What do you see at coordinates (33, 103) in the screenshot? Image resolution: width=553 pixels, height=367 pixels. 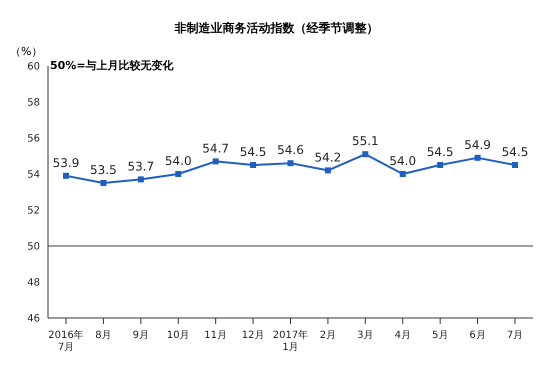 I see `y-tick-label: 58` at bounding box center [33, 103].